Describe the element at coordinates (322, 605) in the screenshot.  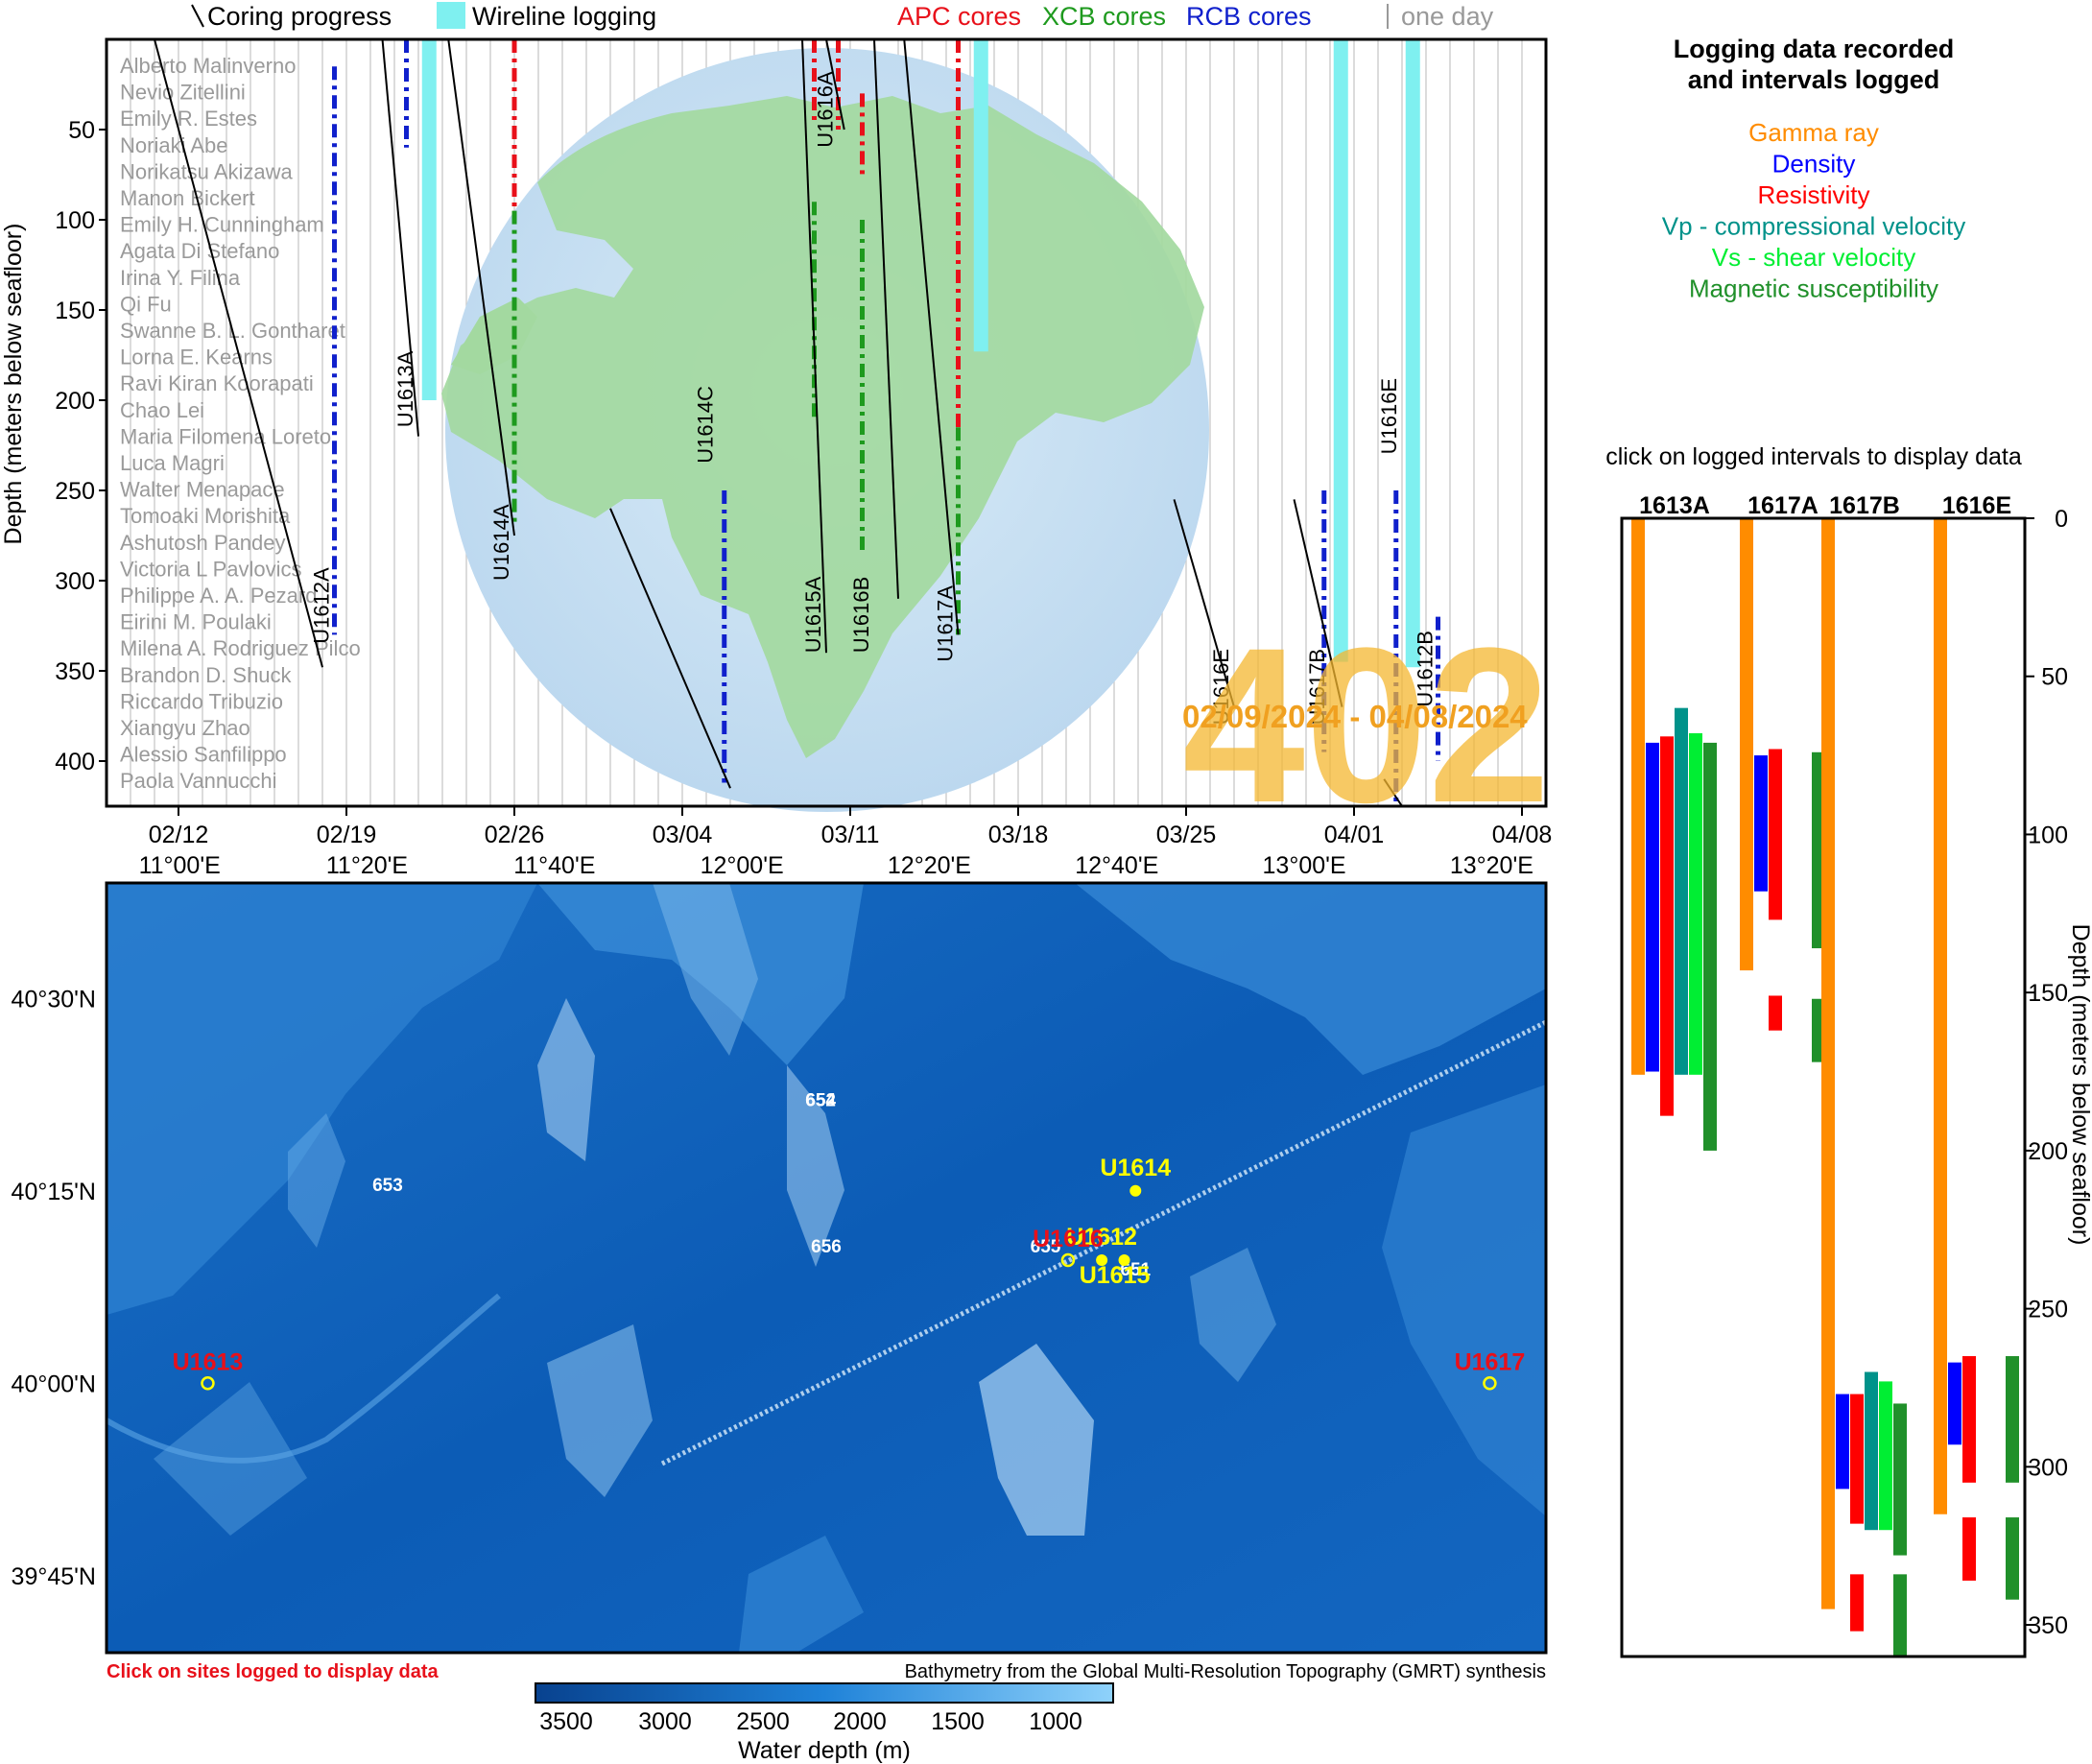
I see `hole-label-U1612A: U1612A` at that location.